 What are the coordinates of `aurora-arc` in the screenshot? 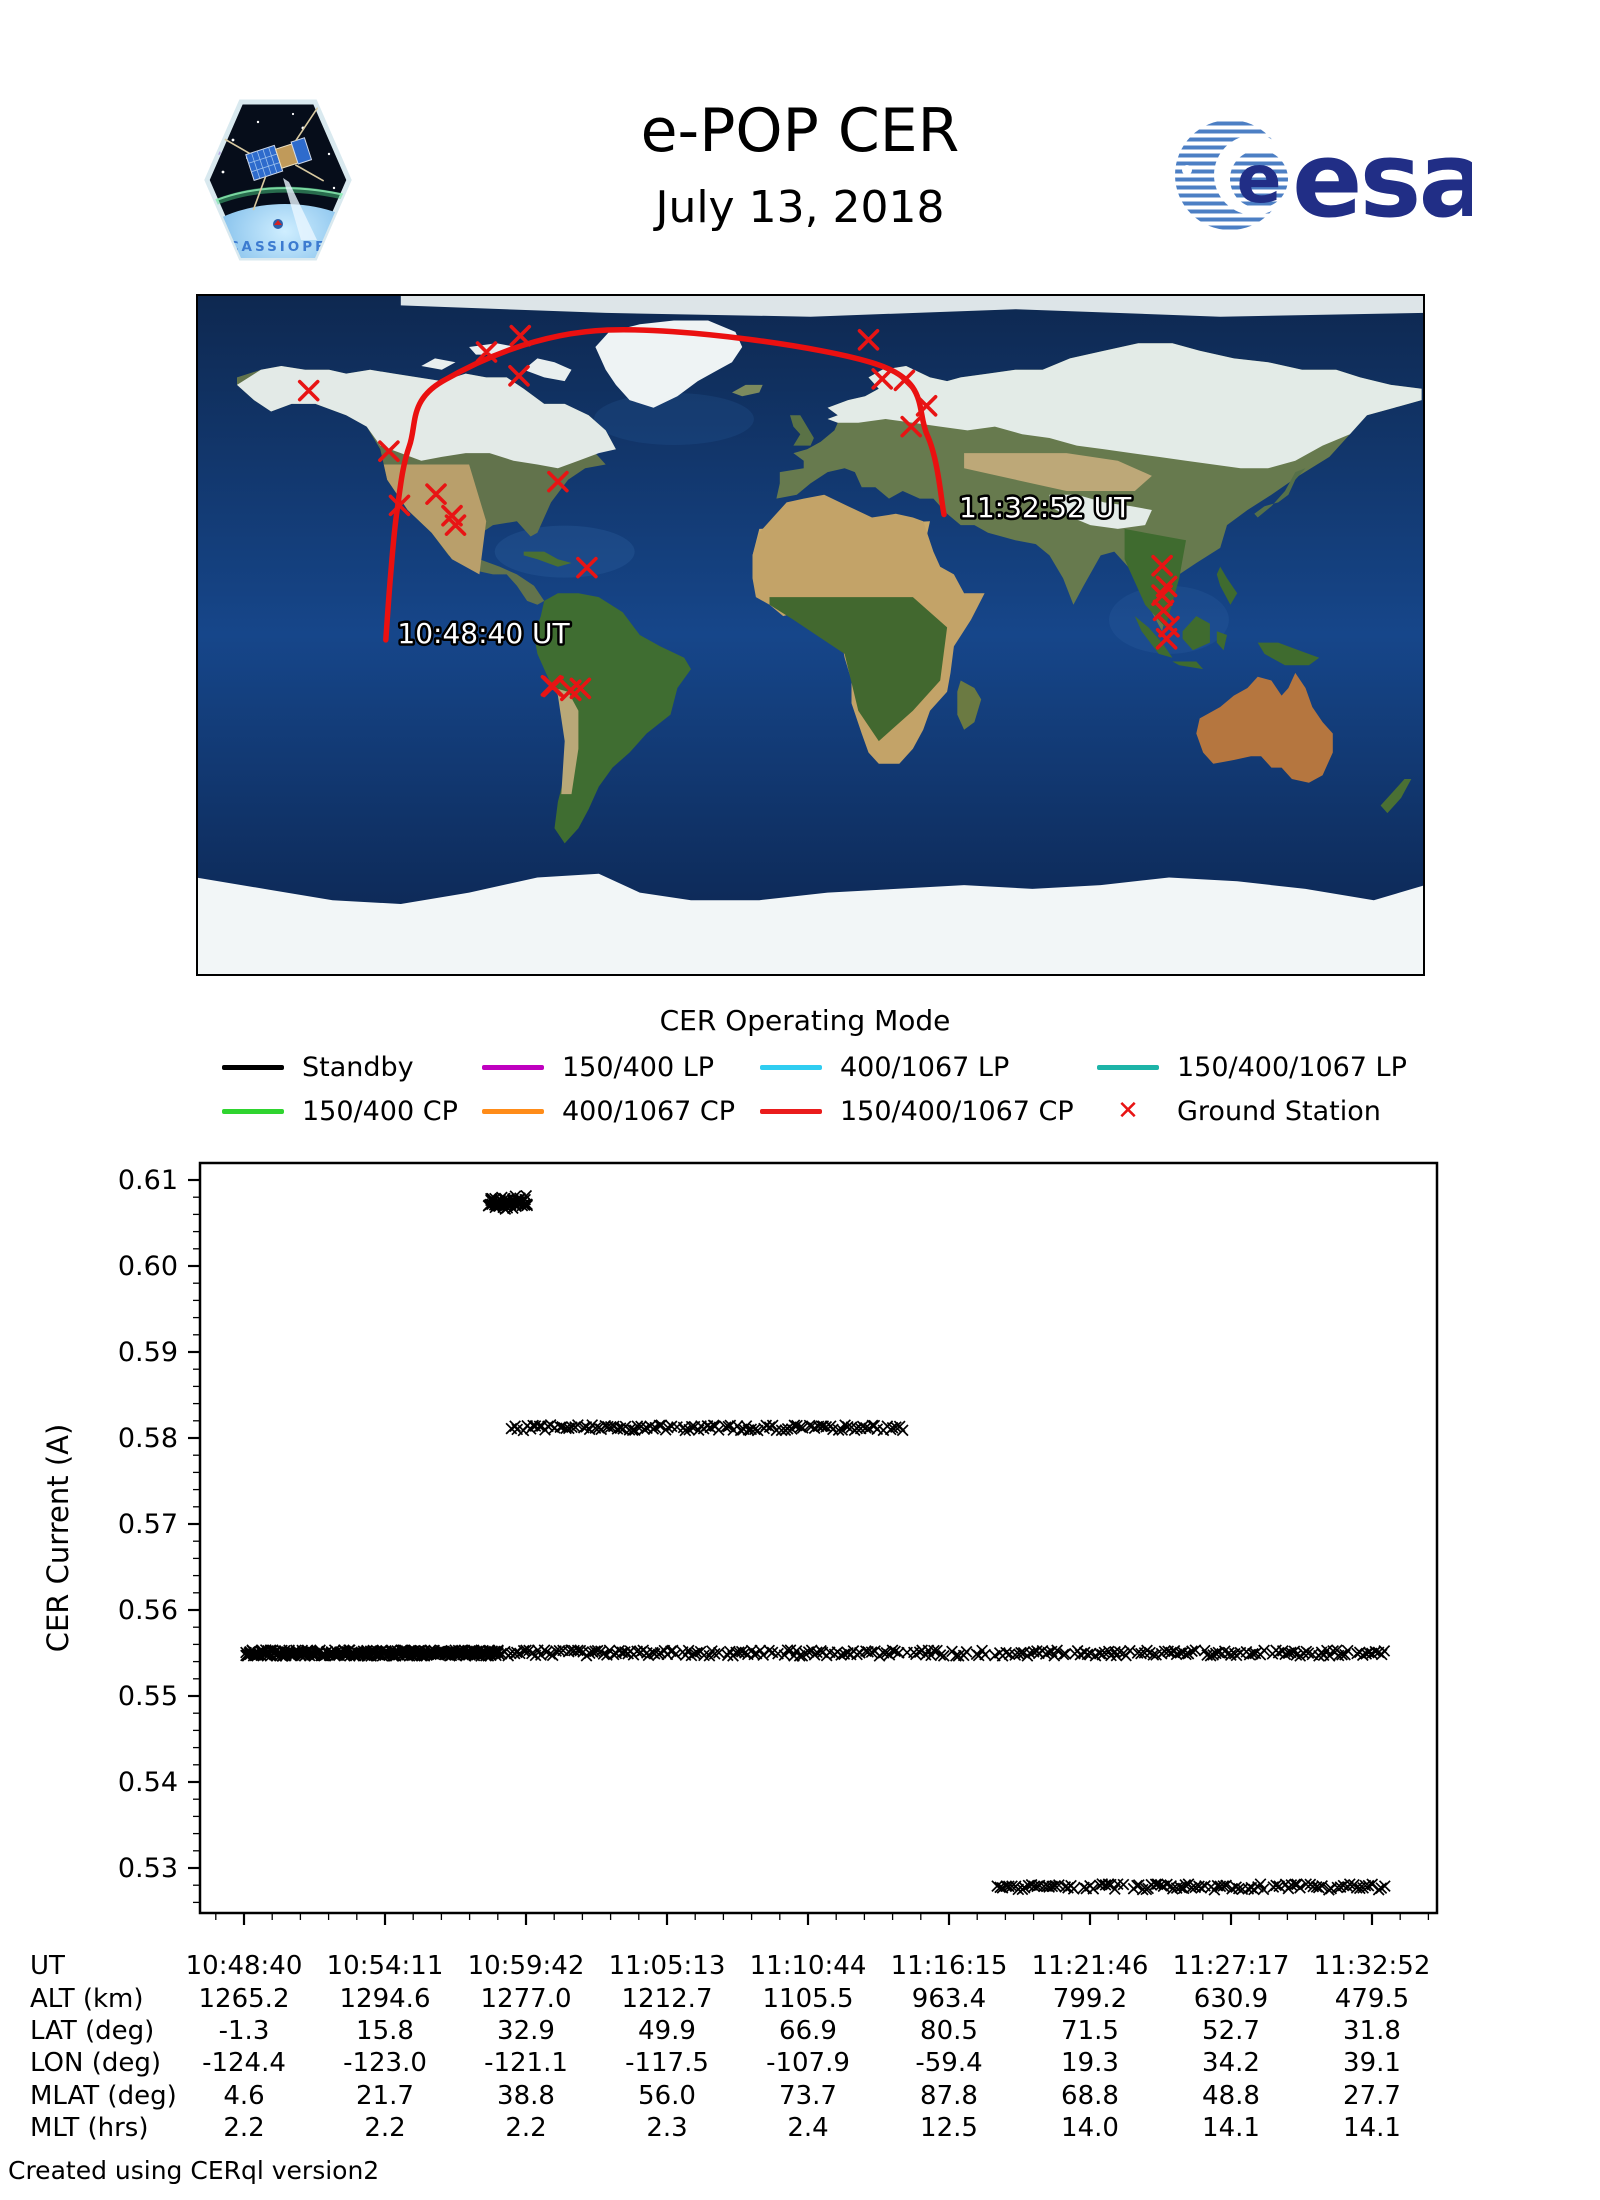 It's located at (278, 197).